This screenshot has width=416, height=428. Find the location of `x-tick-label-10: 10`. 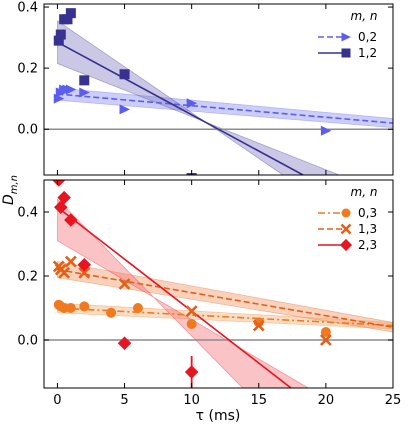

x-tick-label-10: 10 is located at coordinates (191, 400).